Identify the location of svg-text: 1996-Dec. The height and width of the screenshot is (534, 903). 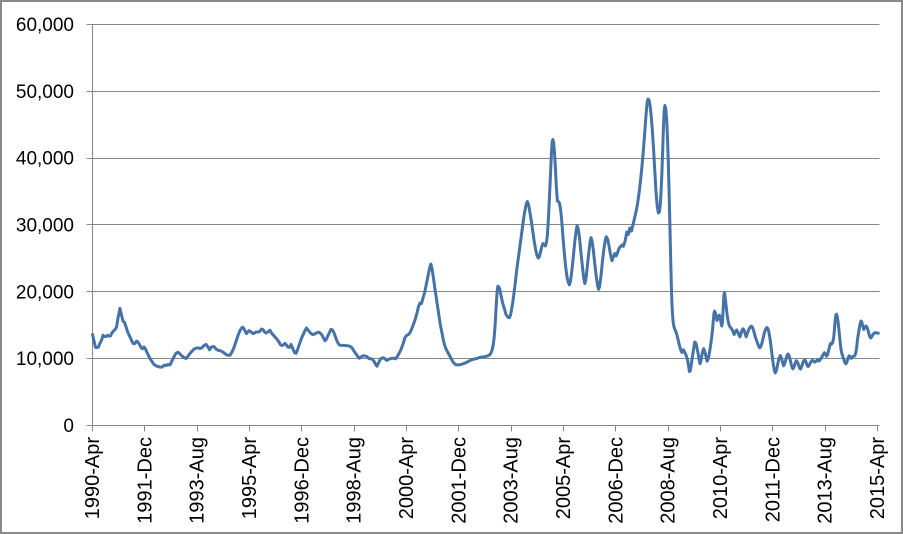
(302, 480).